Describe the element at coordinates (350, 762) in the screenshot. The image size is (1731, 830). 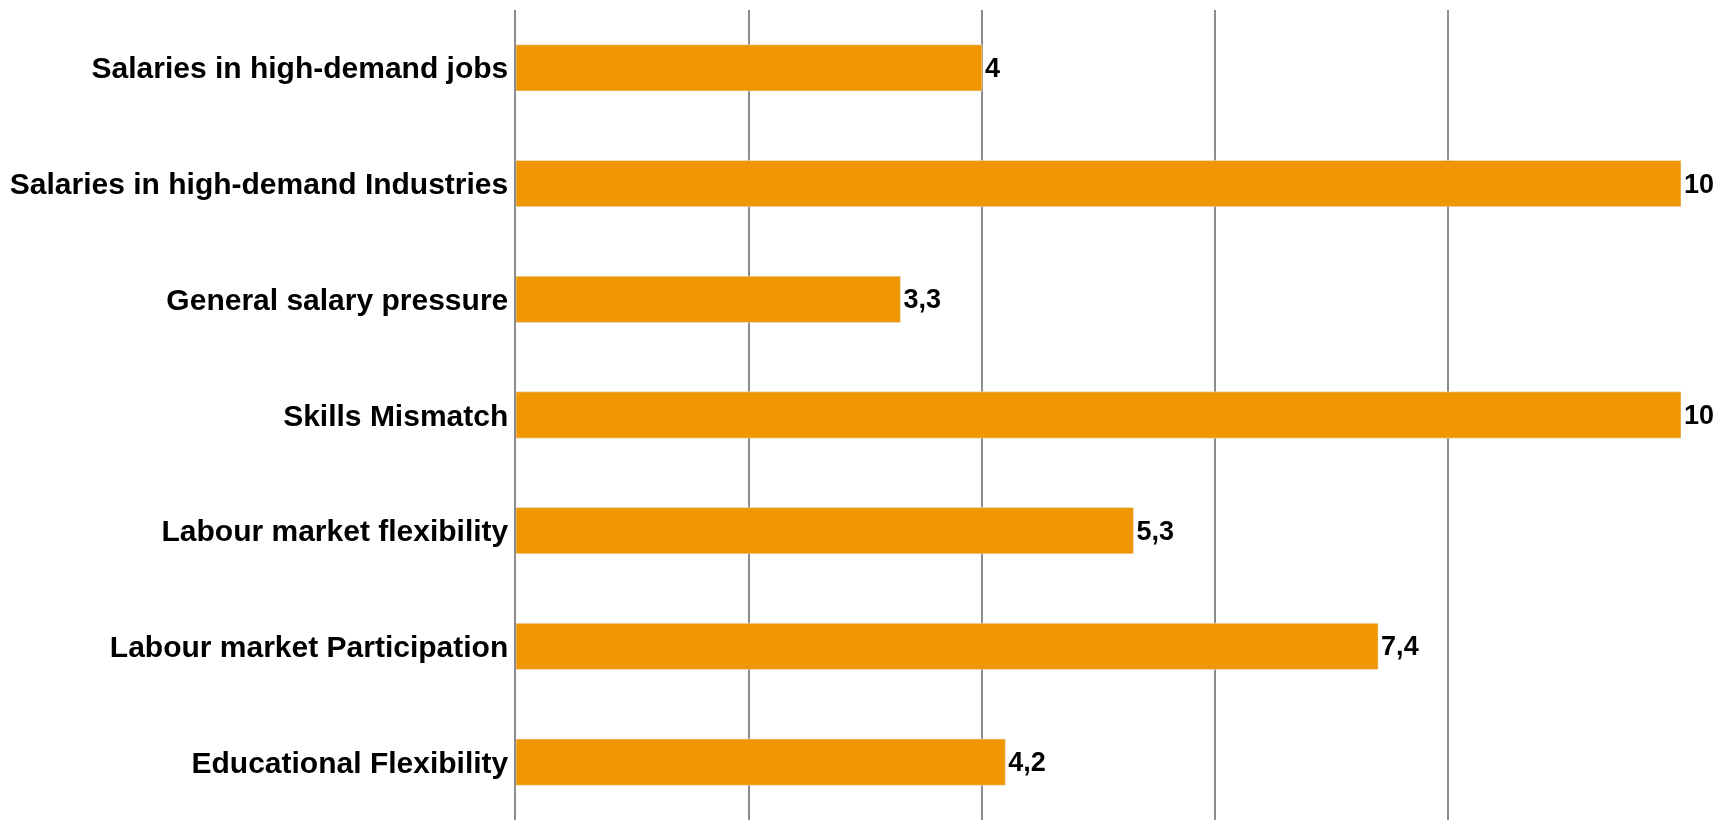
I see `y-tick-label: Educational Flexibility` at that location.